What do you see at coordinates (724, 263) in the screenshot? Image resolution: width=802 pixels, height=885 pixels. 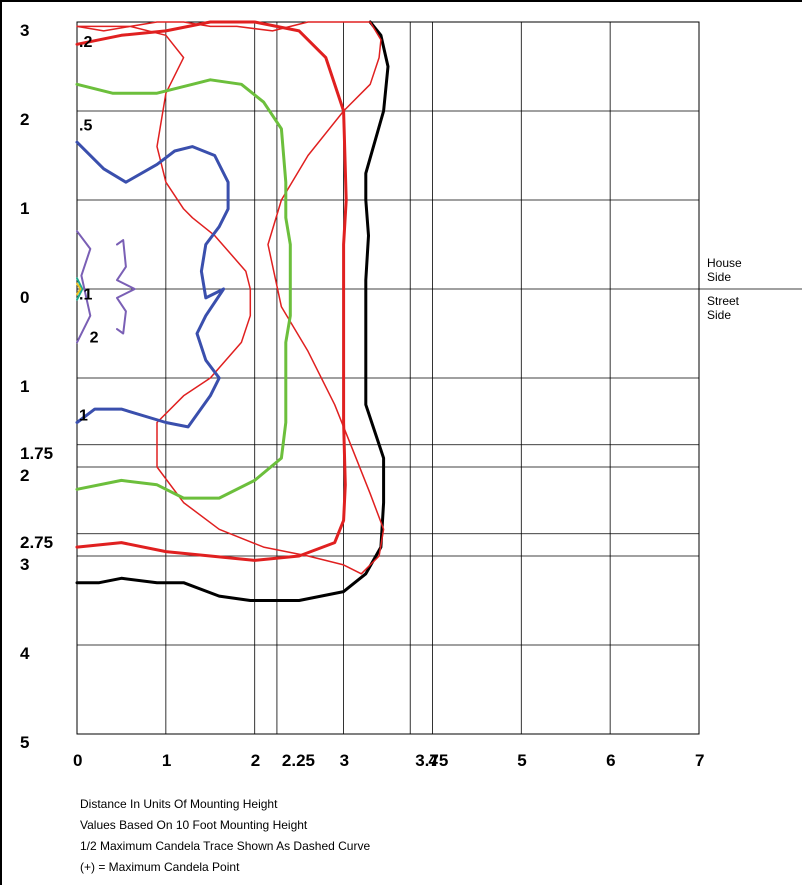 I see `house-side-label: House` at bounding box center [724, 263].